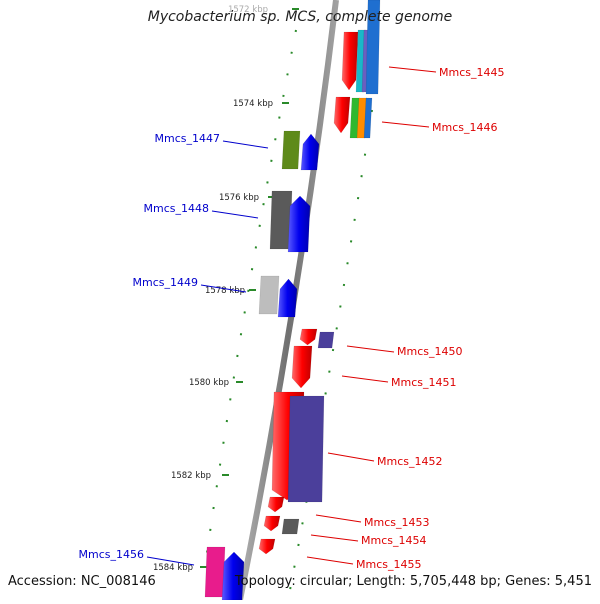 Image resolution: width=600 pixels, height=604 pixels. What do you see at coordinates (471, 72) in the screenshot?
I see `gene-label-mmcs_1445: Mmcs_1445` at bounding box center [471, 72].